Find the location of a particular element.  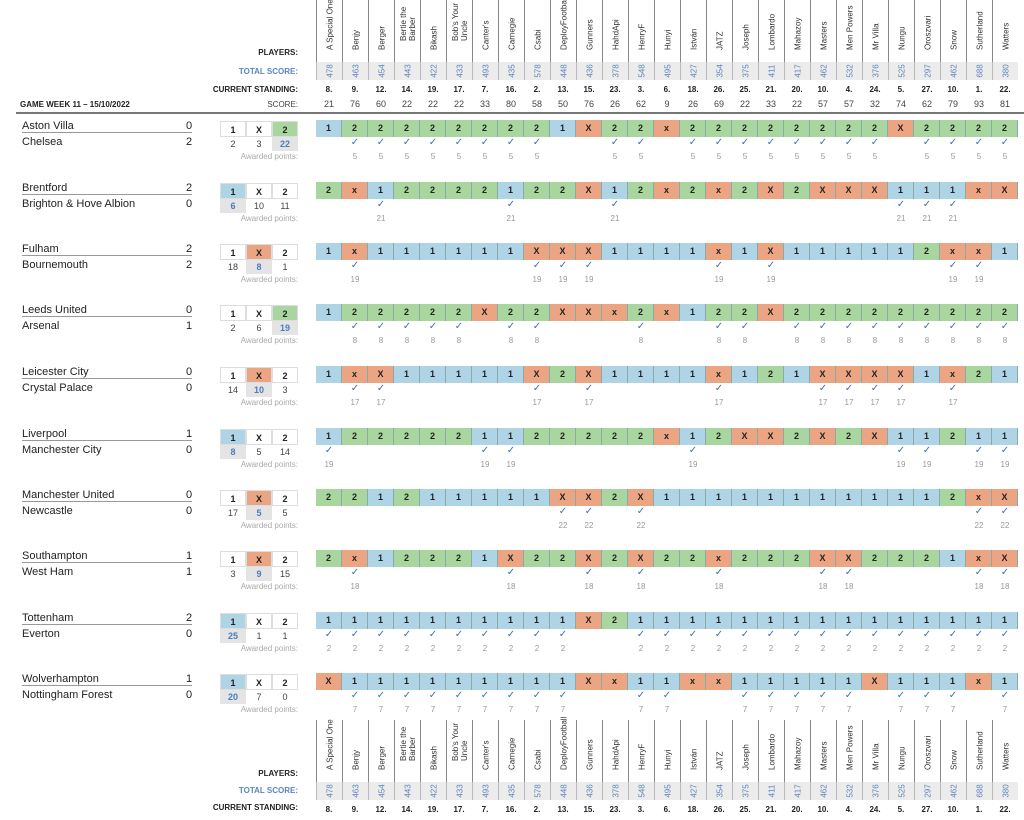

footer-player-name-col: Csabi is located at coordinates (537, 751).